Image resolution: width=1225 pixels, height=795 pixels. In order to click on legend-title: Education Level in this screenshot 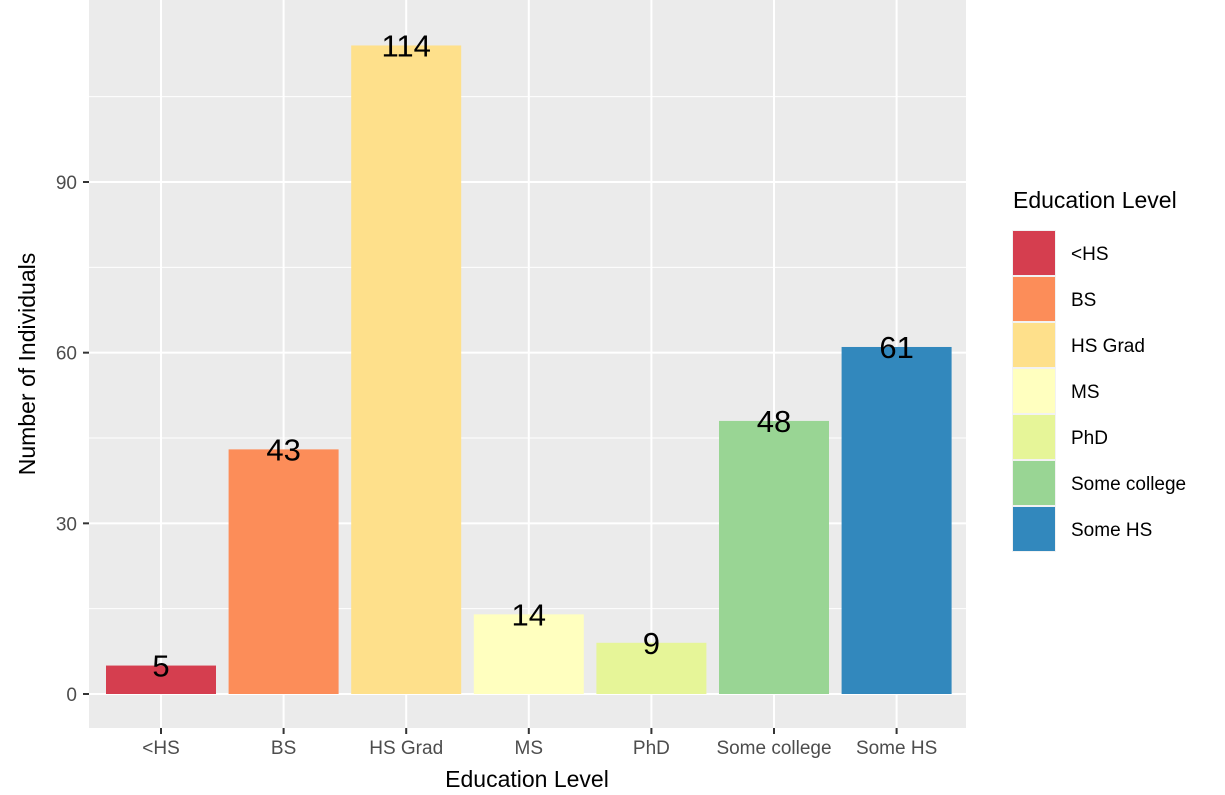, I will do `click(1095, 200)`.